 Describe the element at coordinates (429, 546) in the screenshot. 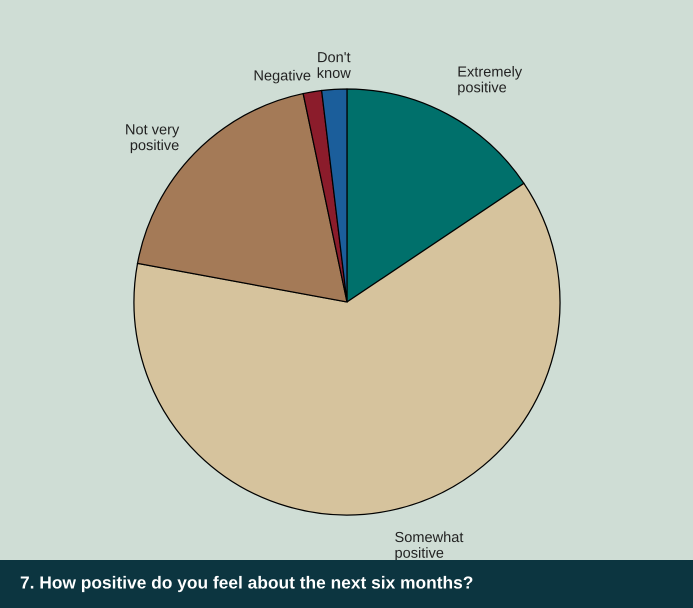

I see `slice-label: Somewhat positive` at that location.